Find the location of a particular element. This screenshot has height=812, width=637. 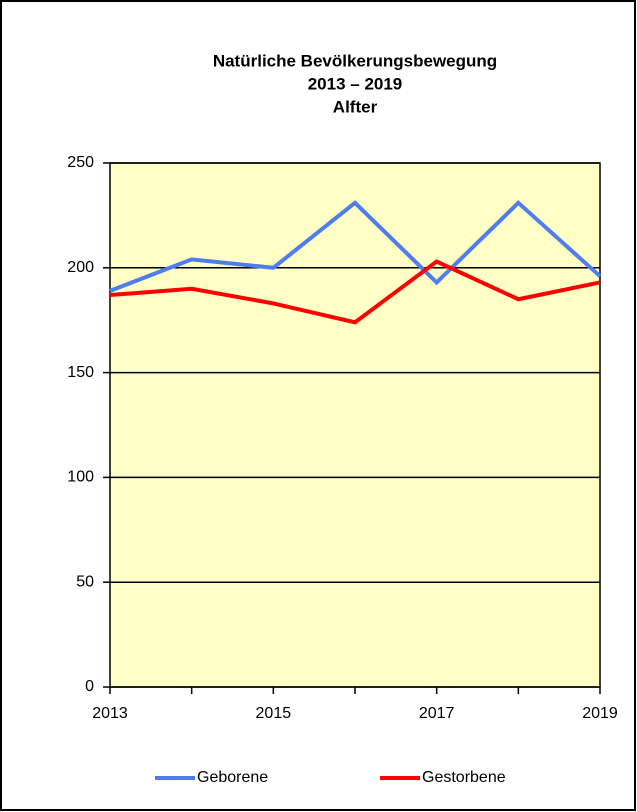

y-tick-label: 100 is located at coordinates (80, 477).